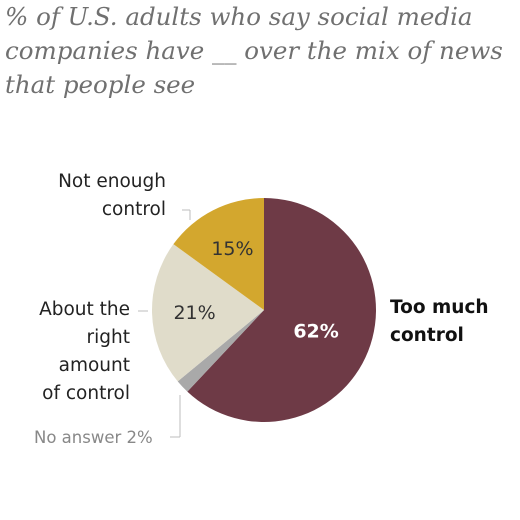 This screenshot has width=520, height=520. Describe the element at coordinates (84, 351) in the screenshot. I see `legend-about-right-amount: About the right amount of control` at that location.